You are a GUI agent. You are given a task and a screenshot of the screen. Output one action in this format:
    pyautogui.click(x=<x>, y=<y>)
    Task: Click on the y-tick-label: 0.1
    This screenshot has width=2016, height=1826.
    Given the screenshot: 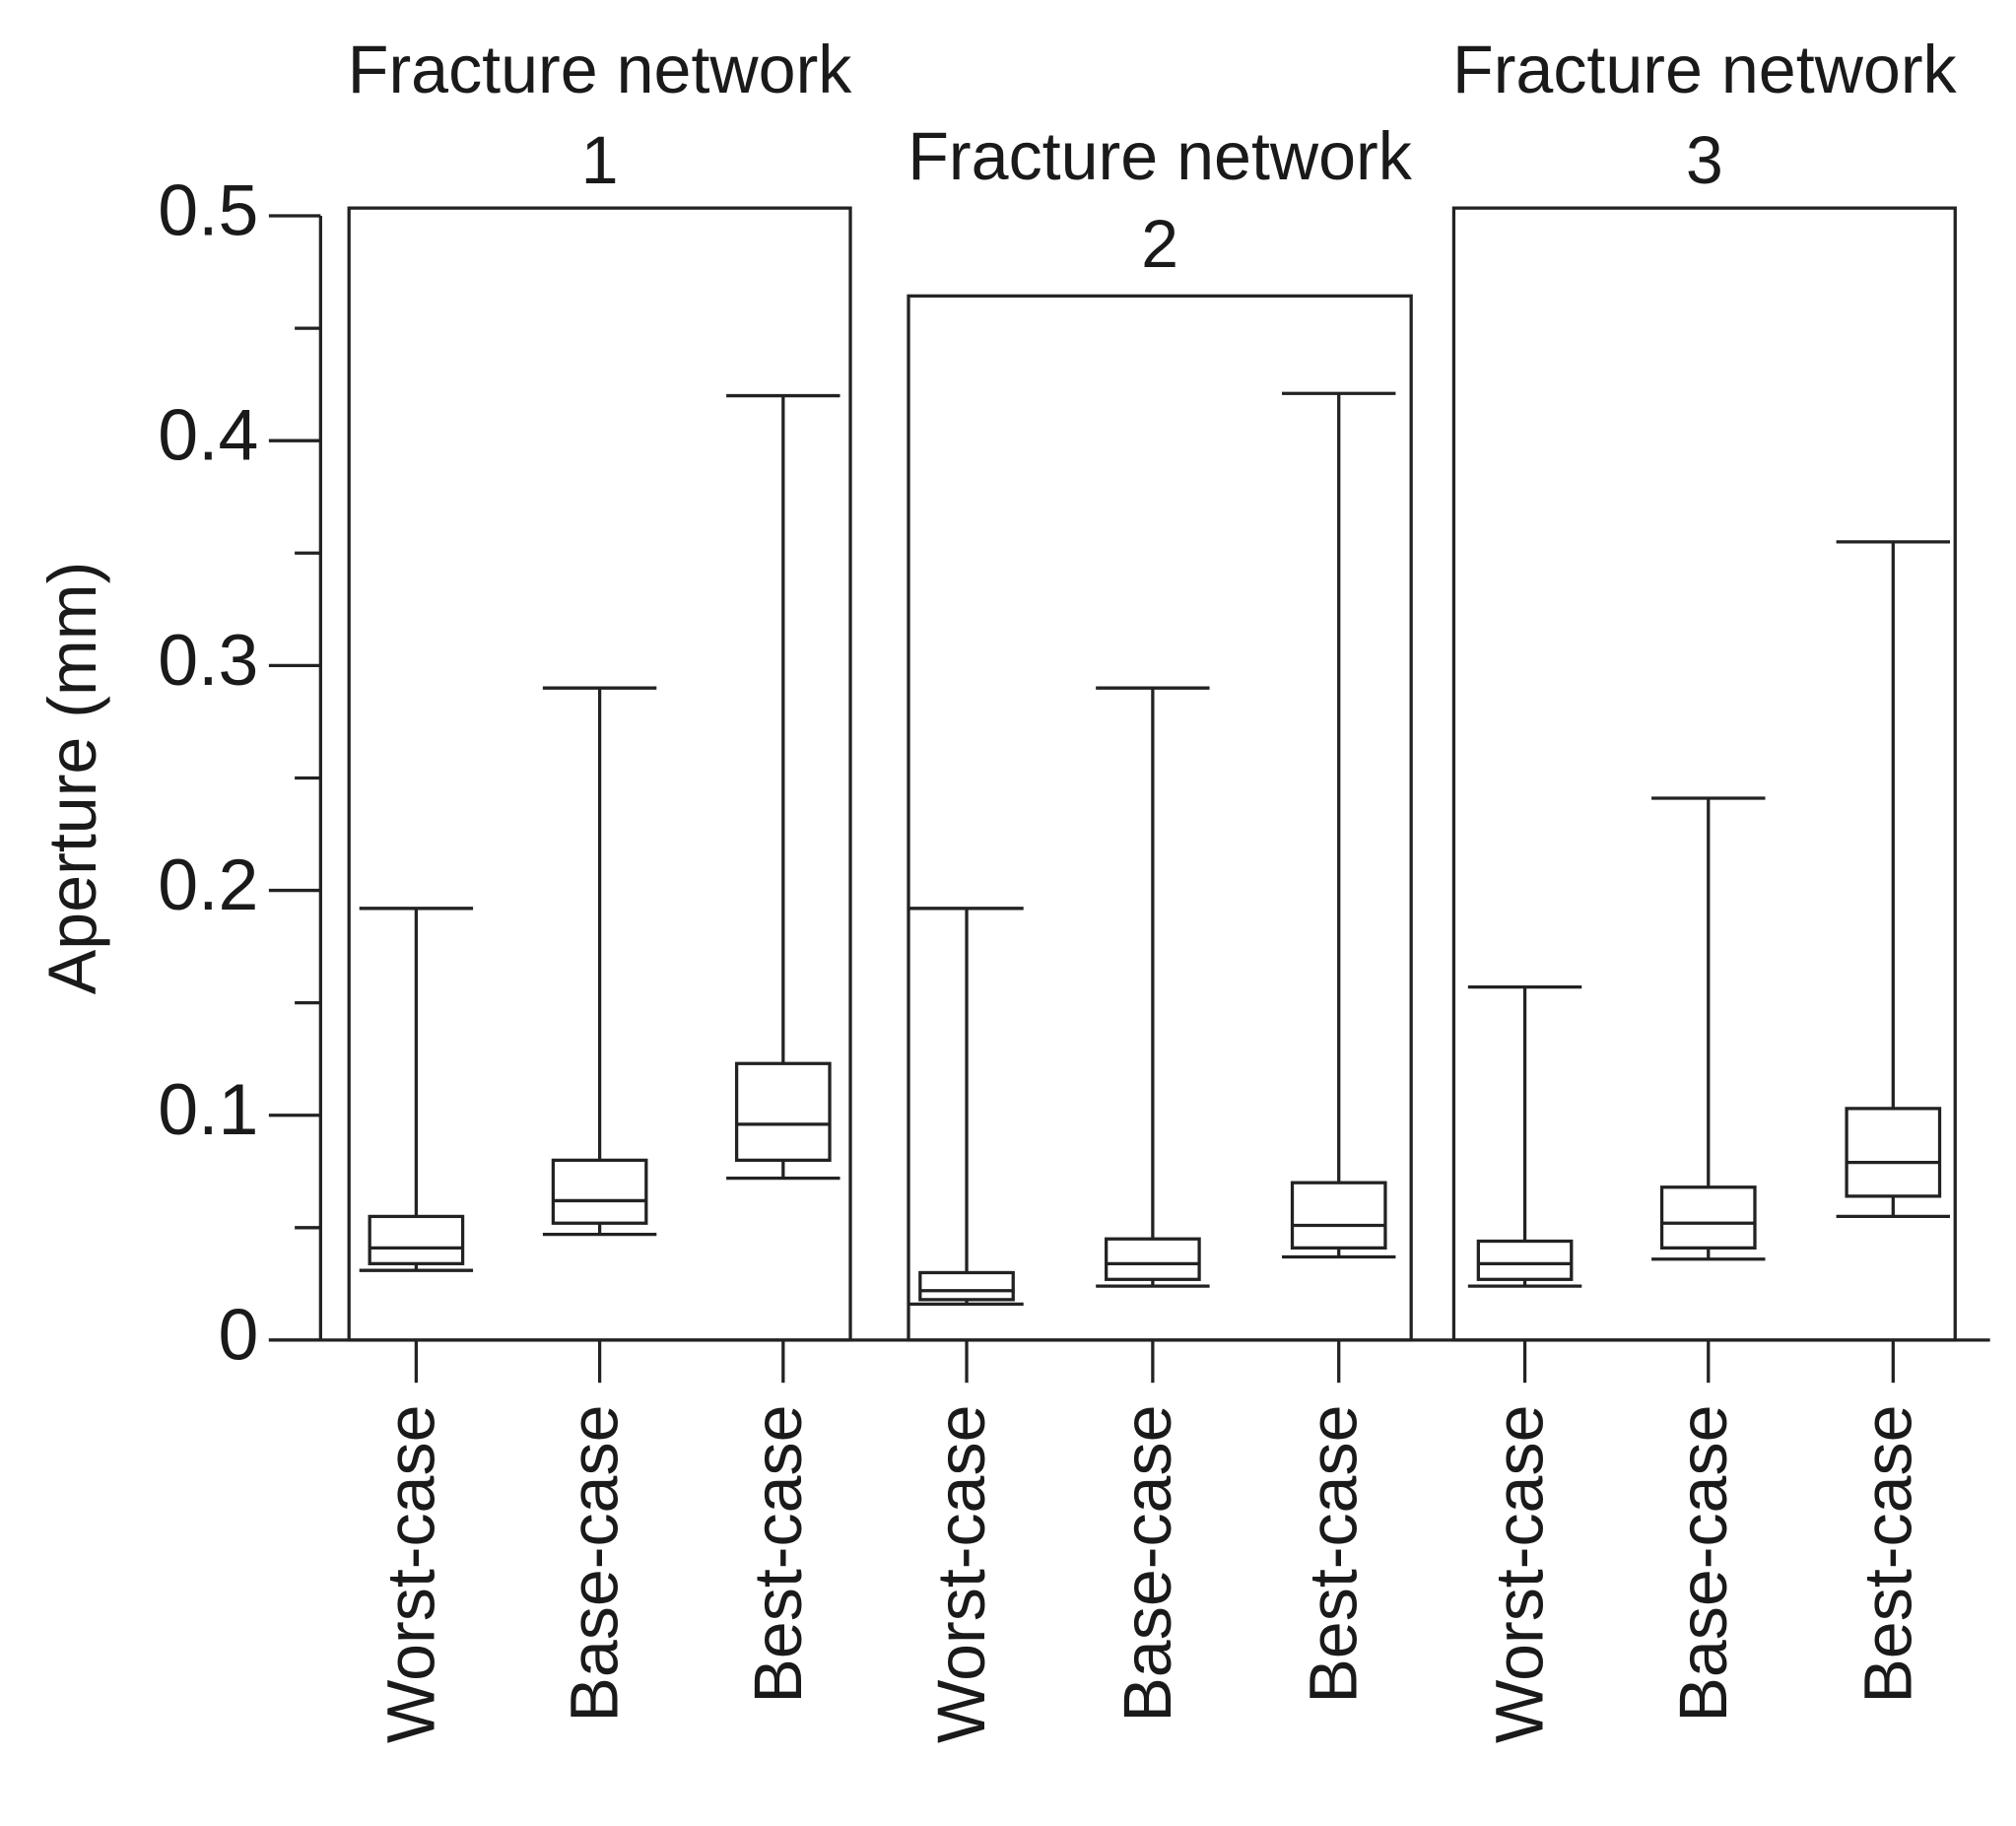 What is the action you would take?
    pyautogui.click(x=208, y=1109)
    